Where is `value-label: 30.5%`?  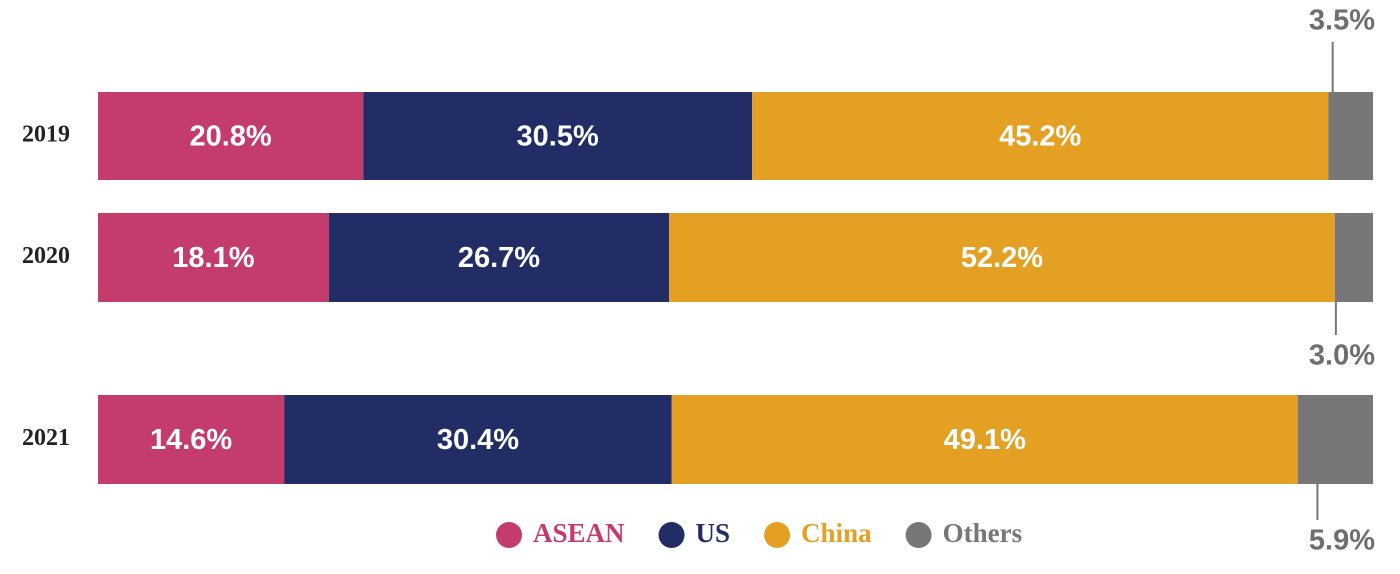
value-label: 30.5% is located at coordinates (558, 137).